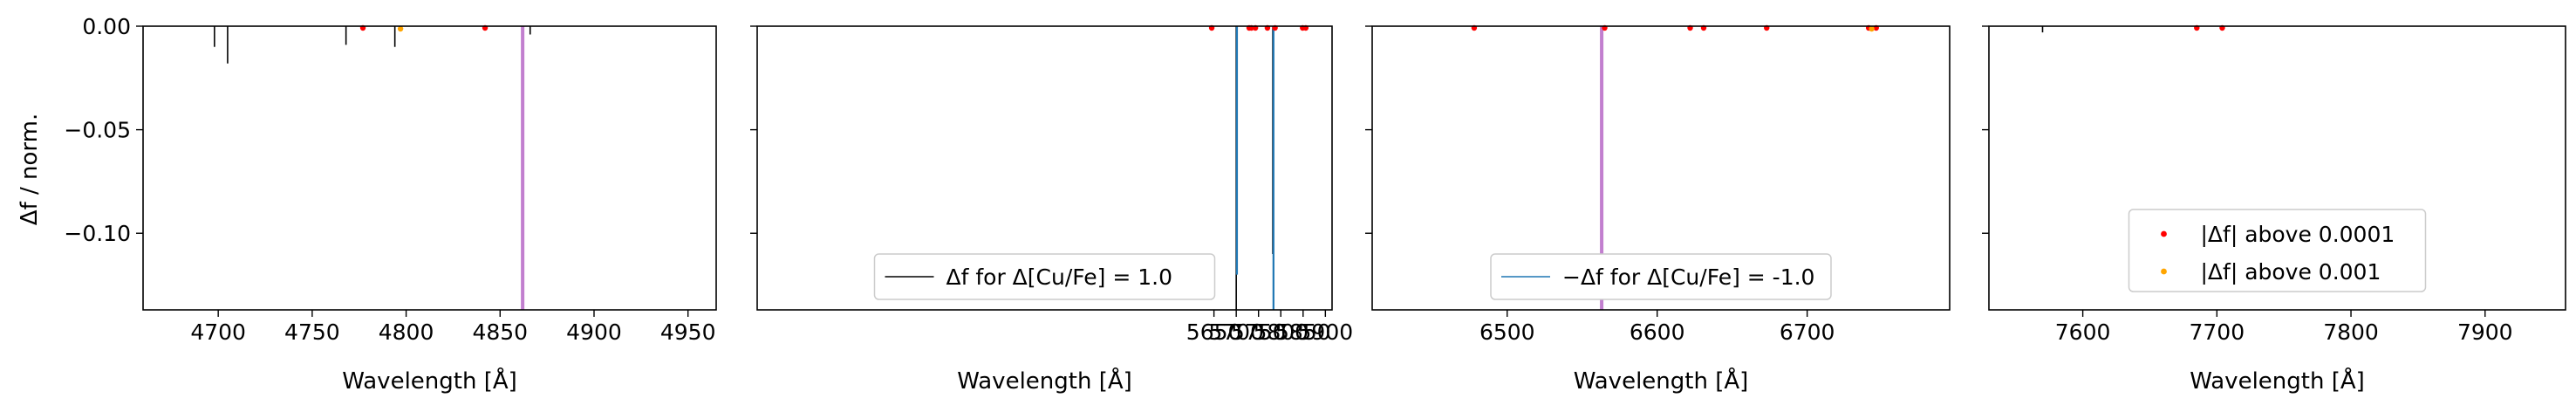  What do you see at coordinates (1326, 332) in the screenshot?
I see `x-tick-label: 5900` at bounding box center [1326, 332].